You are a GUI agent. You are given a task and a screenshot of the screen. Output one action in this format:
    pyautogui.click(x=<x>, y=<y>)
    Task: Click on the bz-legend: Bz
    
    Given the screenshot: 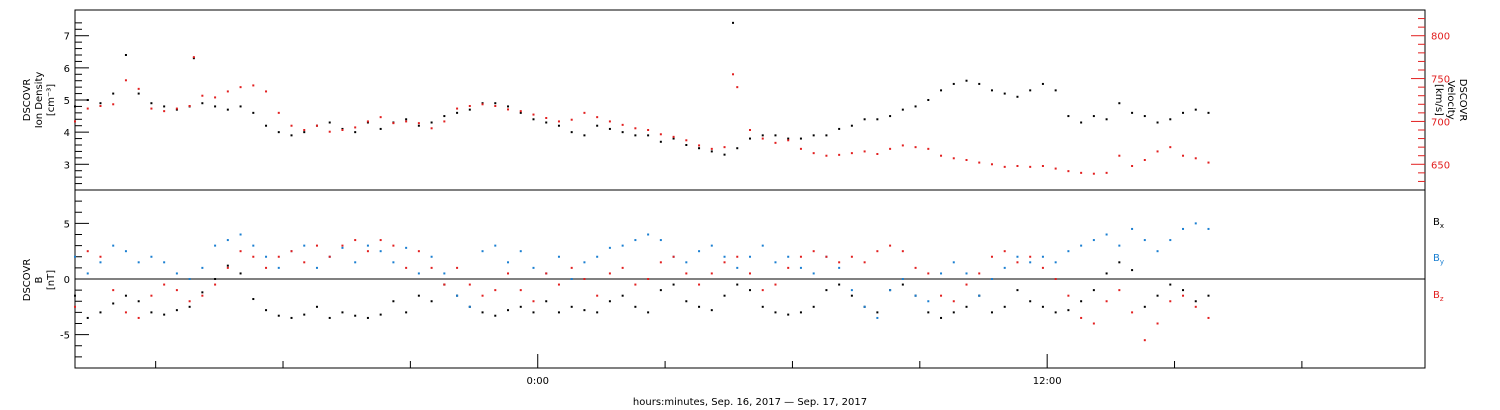 What is the action you would take?
    pyautogui.click(x=1438, y=296)
    